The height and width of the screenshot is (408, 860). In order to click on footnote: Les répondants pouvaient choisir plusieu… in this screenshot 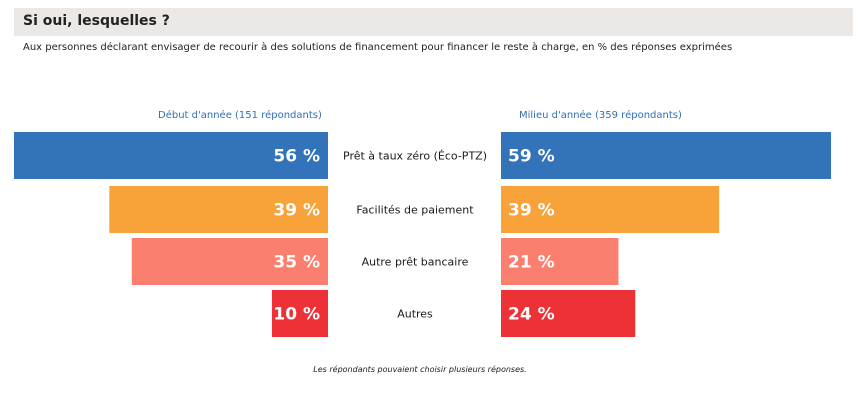, I will do `click(420, 369)`.